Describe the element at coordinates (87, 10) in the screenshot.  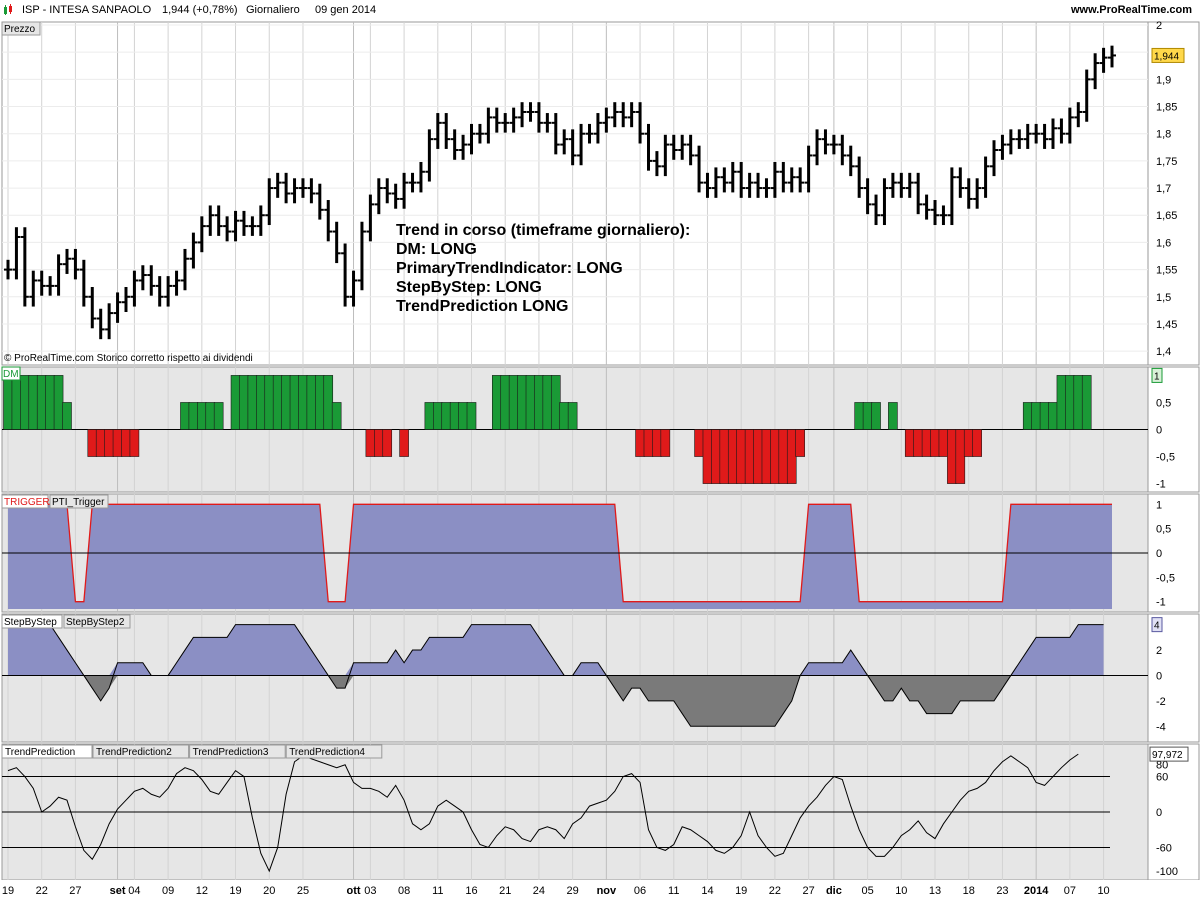
I see `symbol-name: ISP - INTESA SANPAOLO` at that location.